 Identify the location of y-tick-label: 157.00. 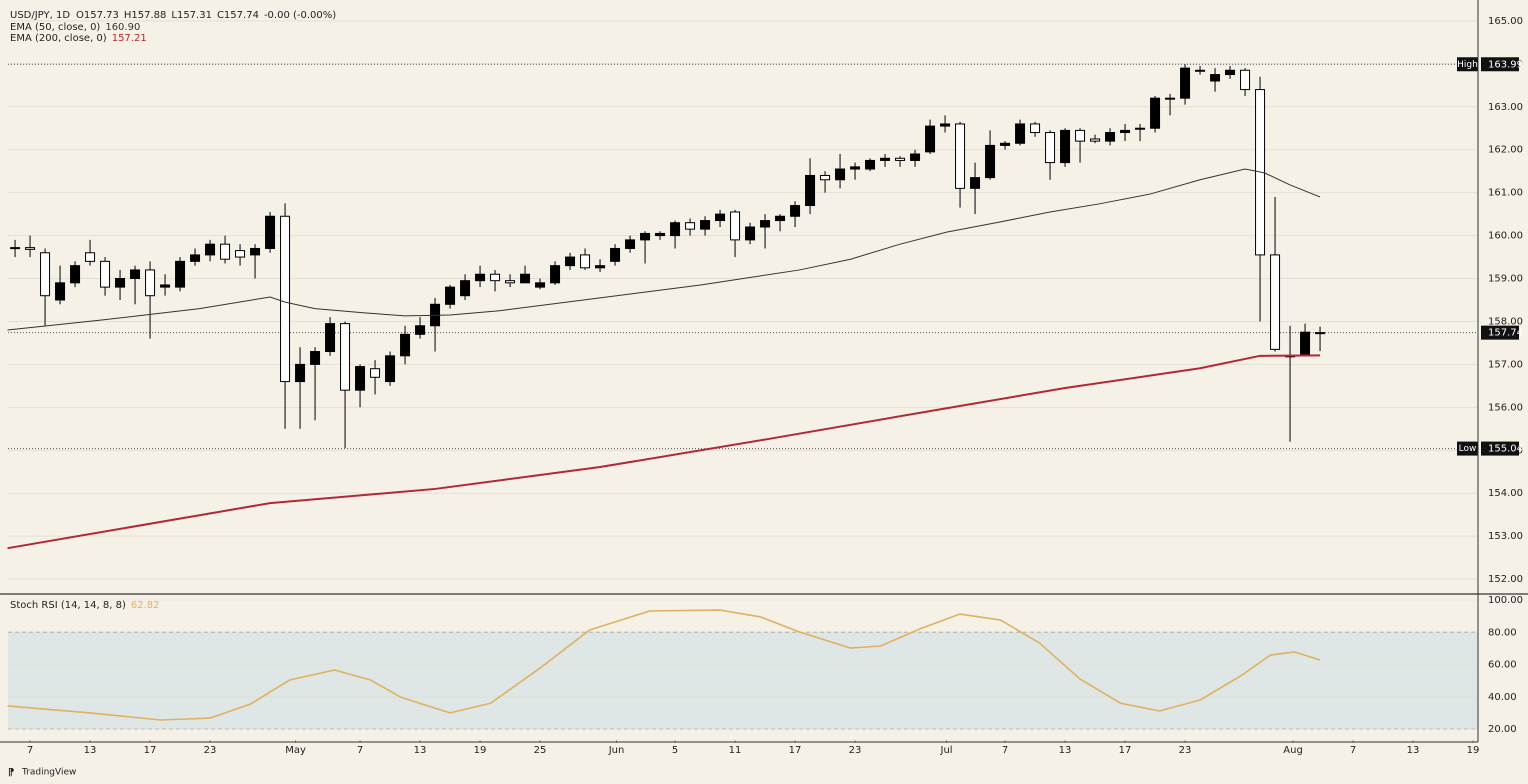
(1505, 364).